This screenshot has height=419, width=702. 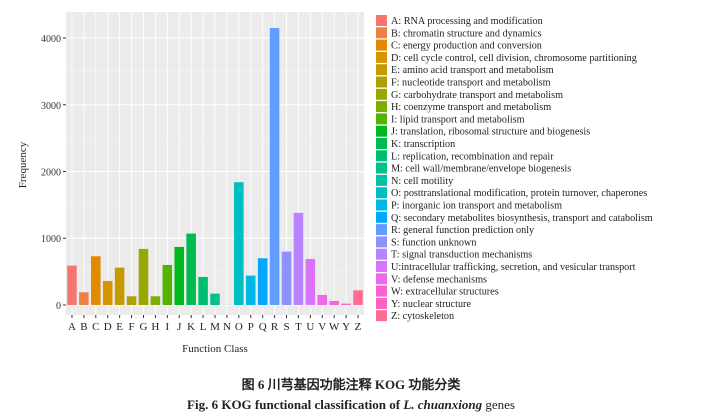 What do you see at coordinates (51, 106) in the screenshot?
I see `y-tick-label: 3000` at bounding box center [51, 106].